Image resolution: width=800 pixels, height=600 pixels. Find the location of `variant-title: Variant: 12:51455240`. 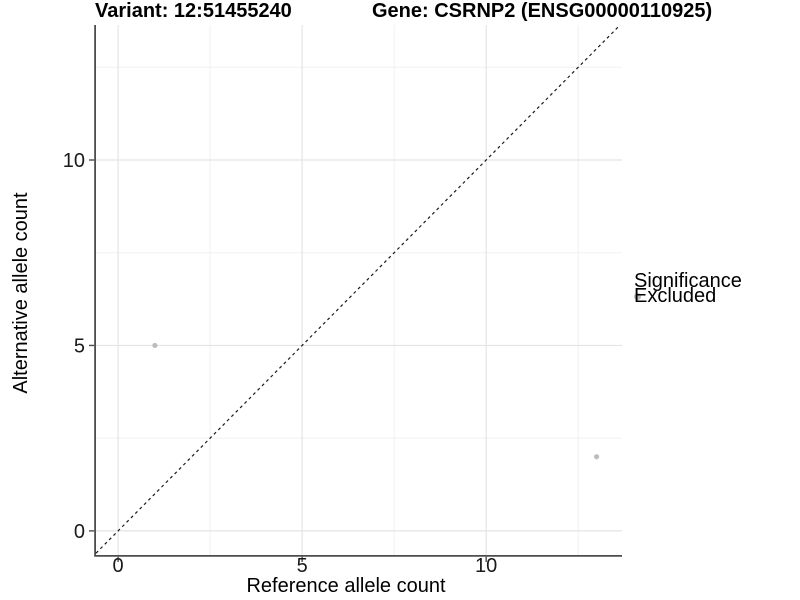

variant-title: Variant: 12:51455240 is located at coordinates (193, 11).